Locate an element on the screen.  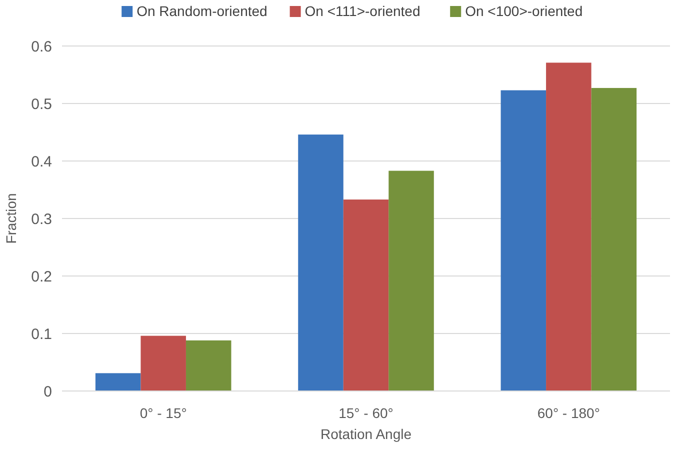
x-tick-label: 0° - 15° is located at coordinates (163, 413).